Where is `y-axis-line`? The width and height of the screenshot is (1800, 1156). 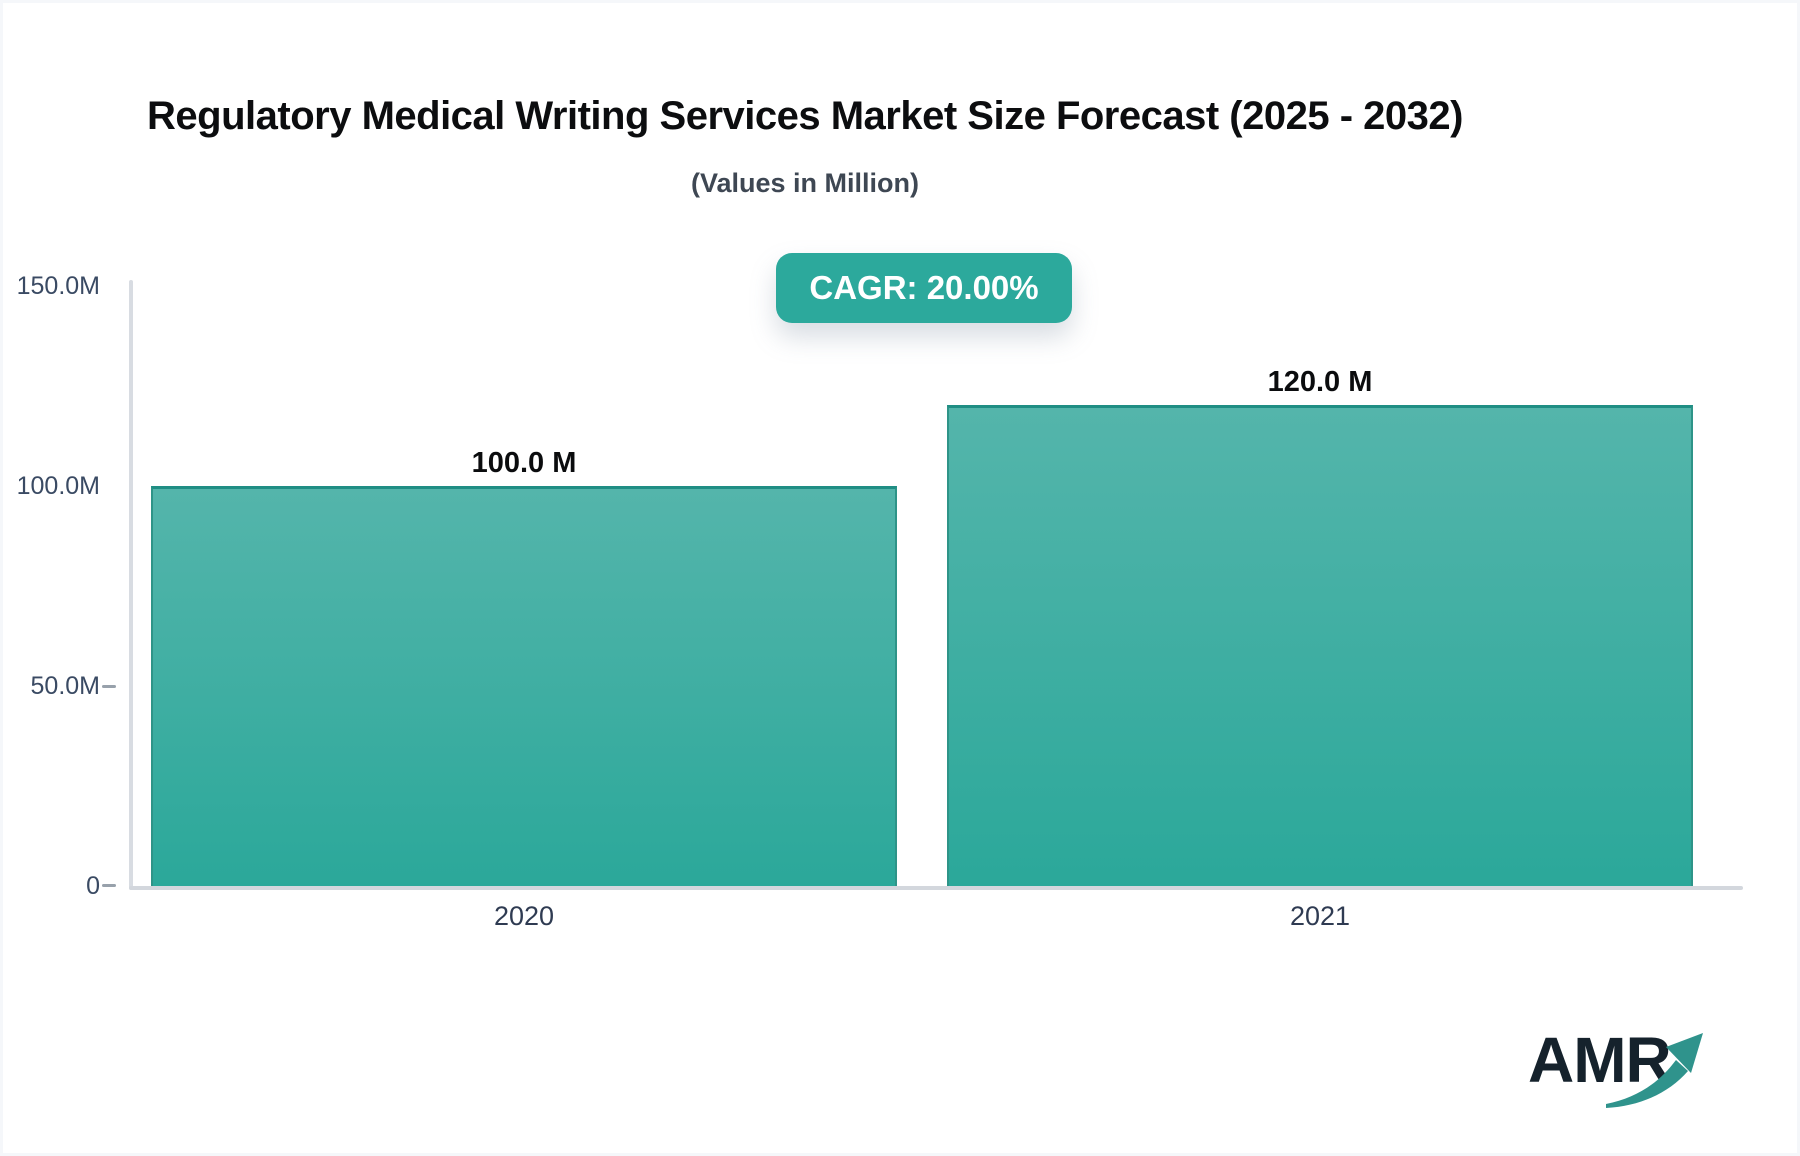
y-axis-line is located at coordinates (131, 585).